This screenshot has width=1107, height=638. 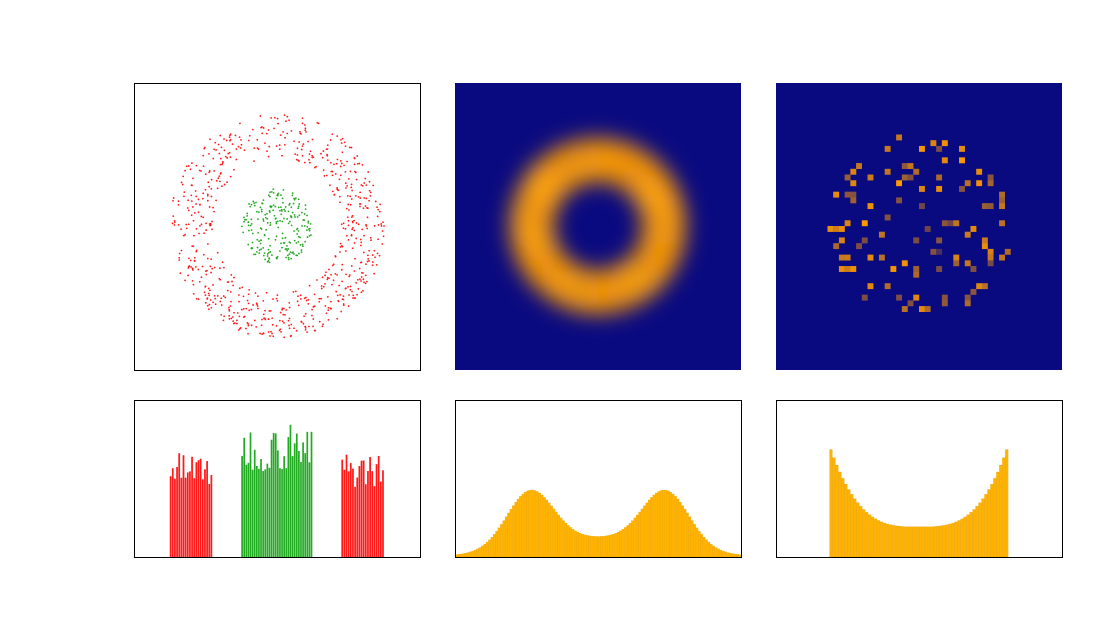 I want to click on kde-marginal-frame, so click(x=598, y=479).